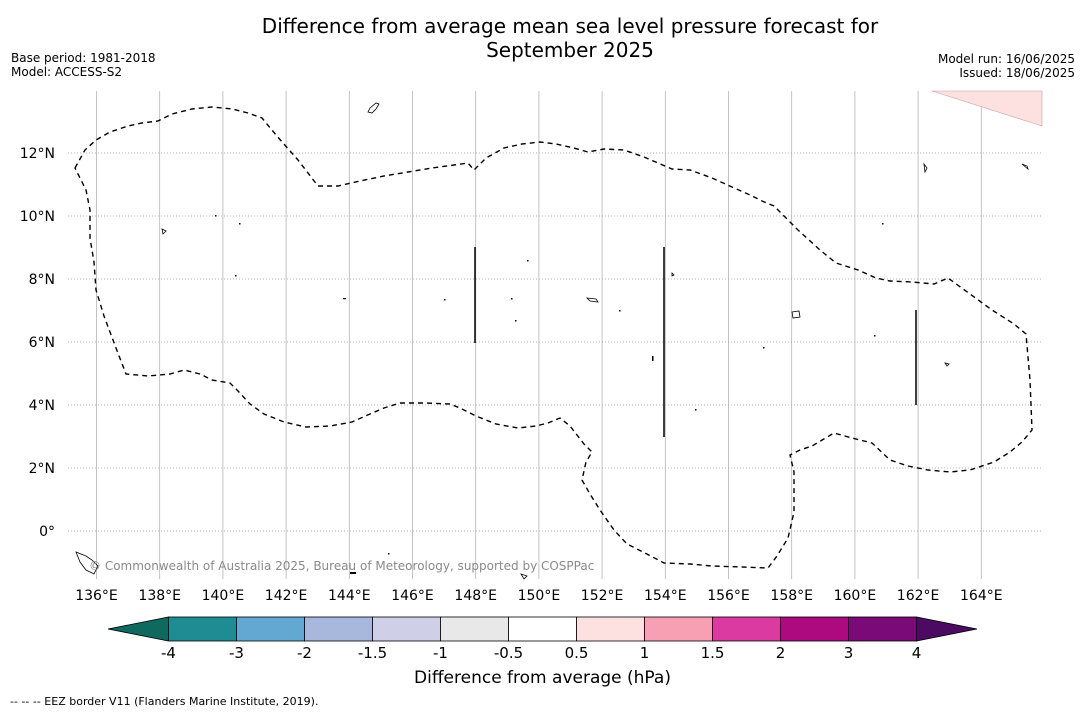 Image resolution: width=1085 pixels, height=713 pixels. Describe the element at coordinates (42, 469) in the screenshot. I see `latitude-label: 2°N` at that location.